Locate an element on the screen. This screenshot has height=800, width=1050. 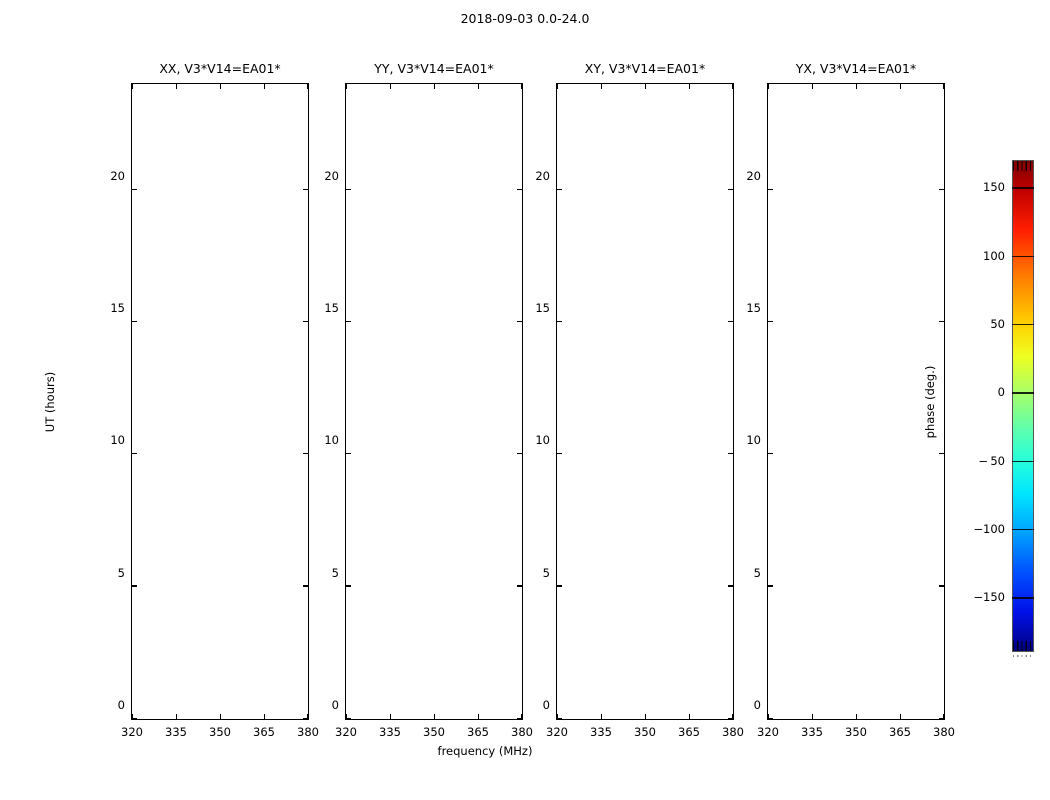
colorbar: 150 100 50 0 − 50 −100 −150 is located at coordinates (1003, 408).